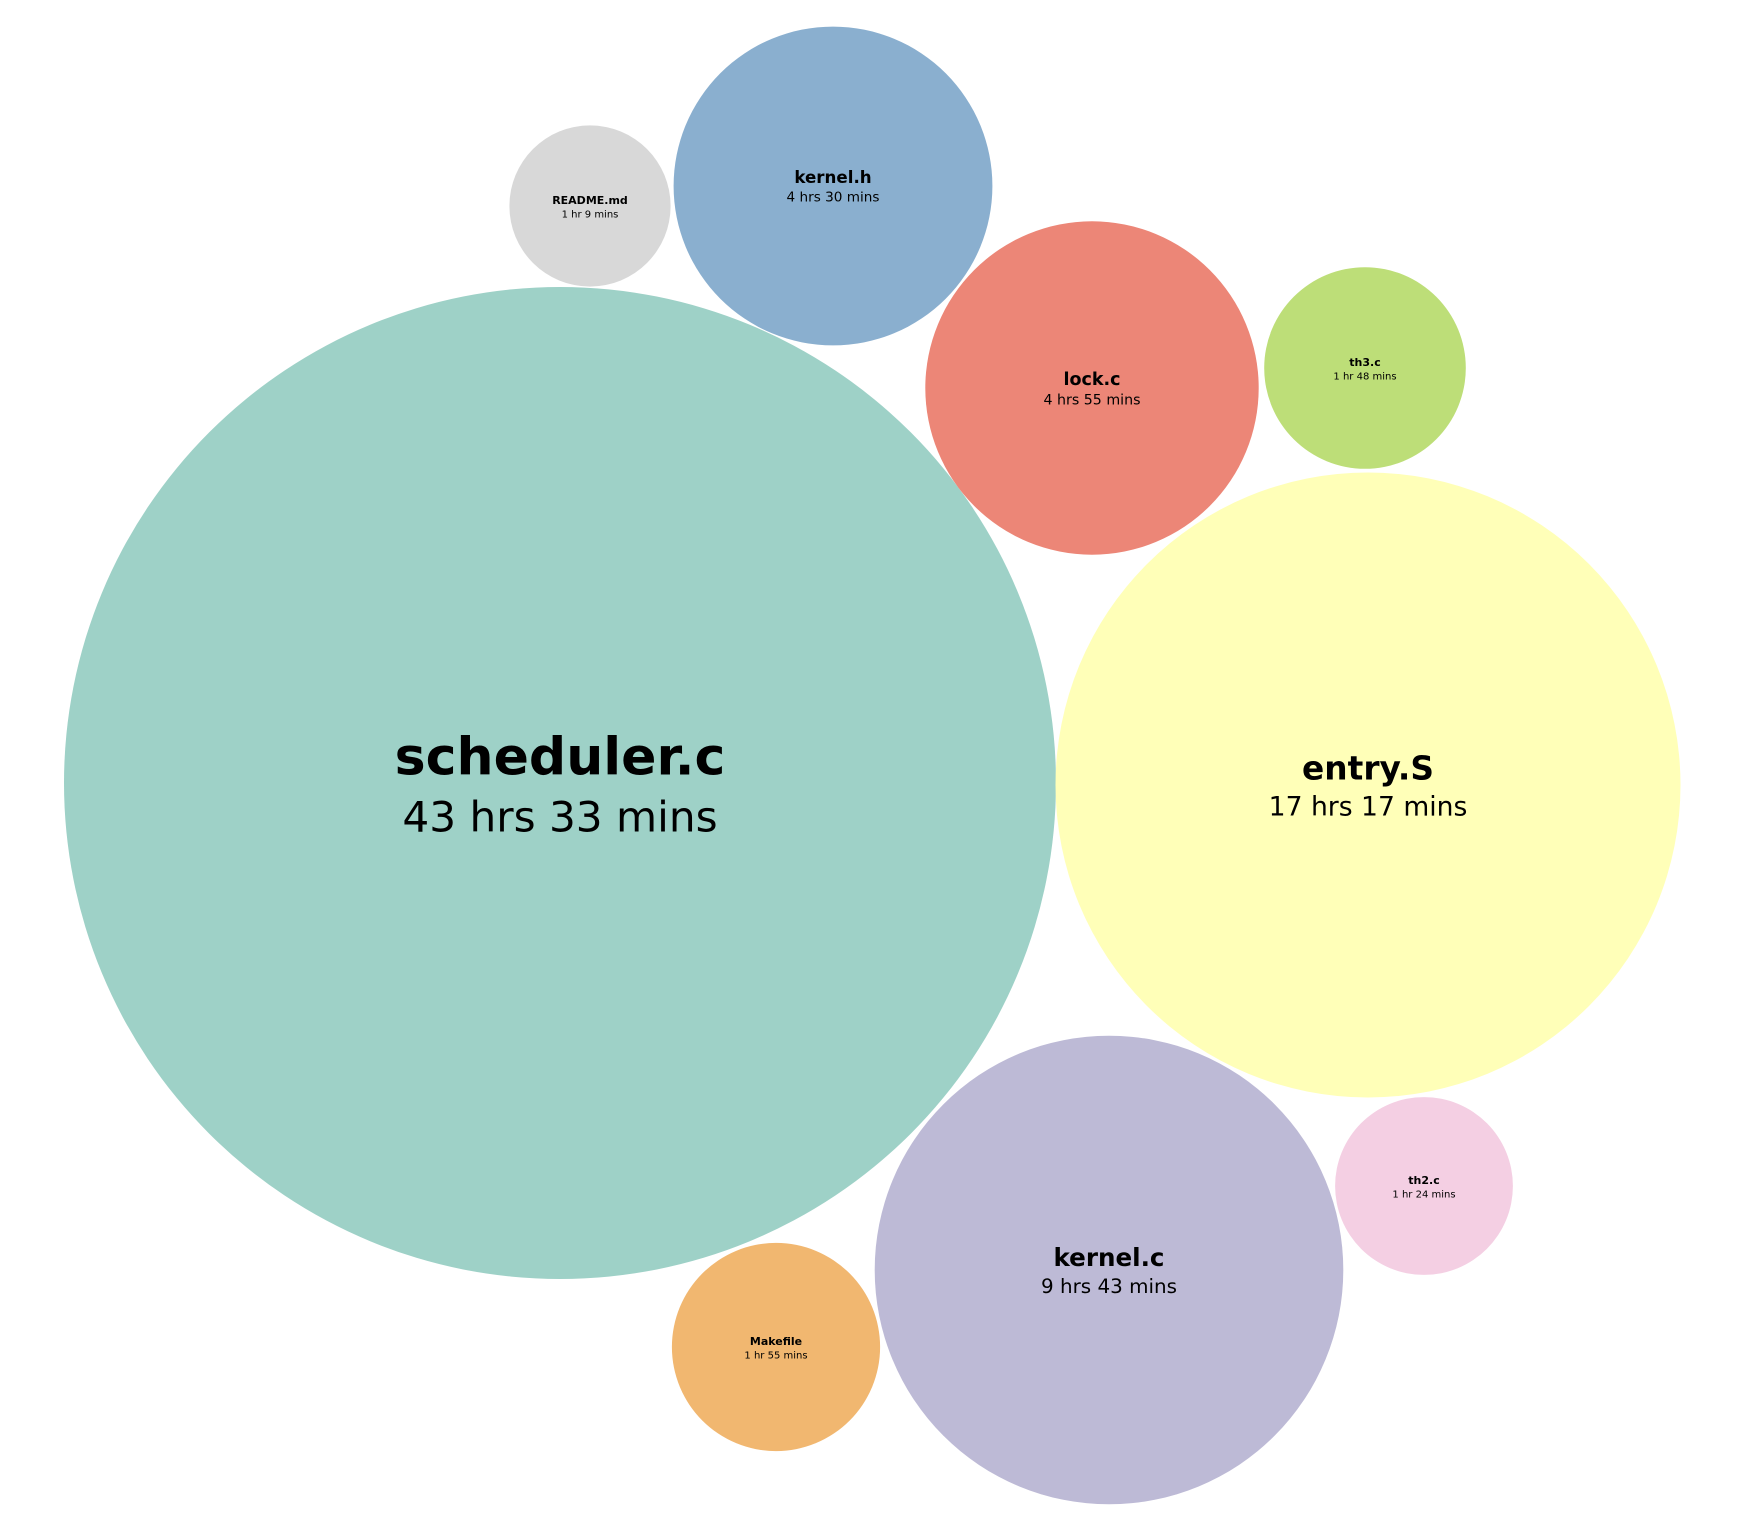 This screenshot has width=1758, height=1526. I want to click on bubble-circle-kernel-c, so click(1109, 1270).